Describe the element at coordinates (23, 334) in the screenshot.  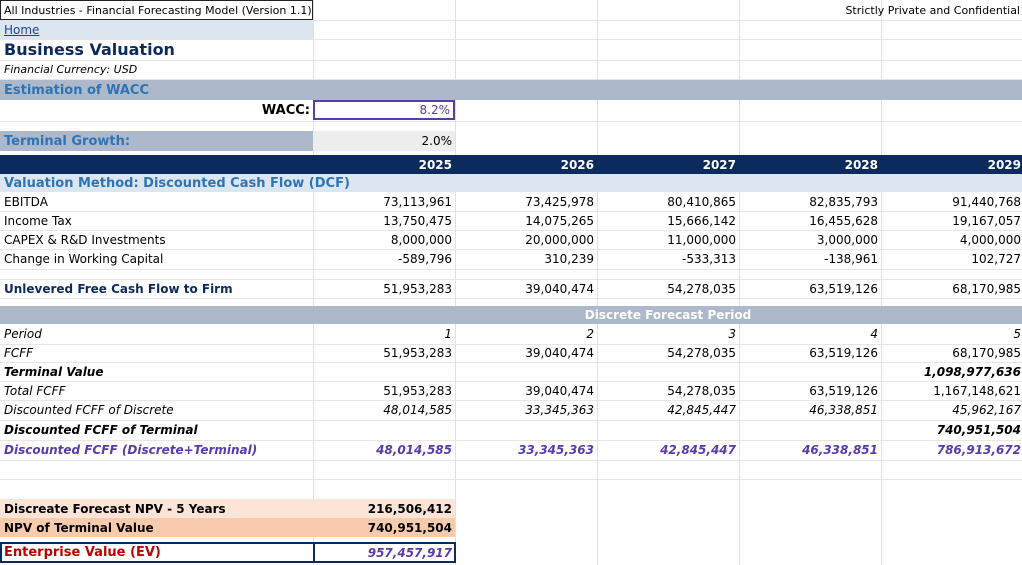
I see `row-label: Period` at that location.